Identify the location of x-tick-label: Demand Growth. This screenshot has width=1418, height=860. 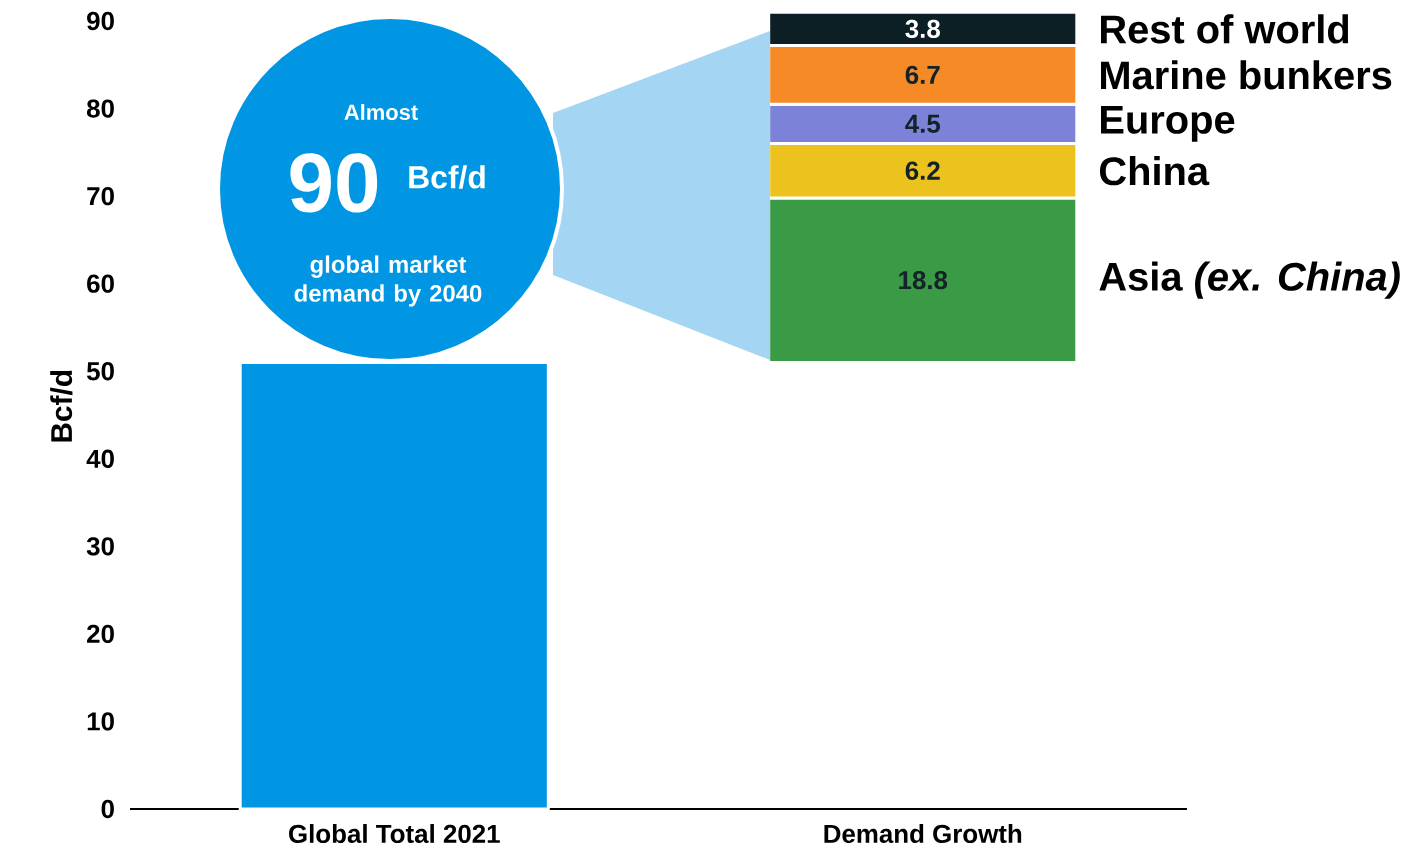
(923, 834).